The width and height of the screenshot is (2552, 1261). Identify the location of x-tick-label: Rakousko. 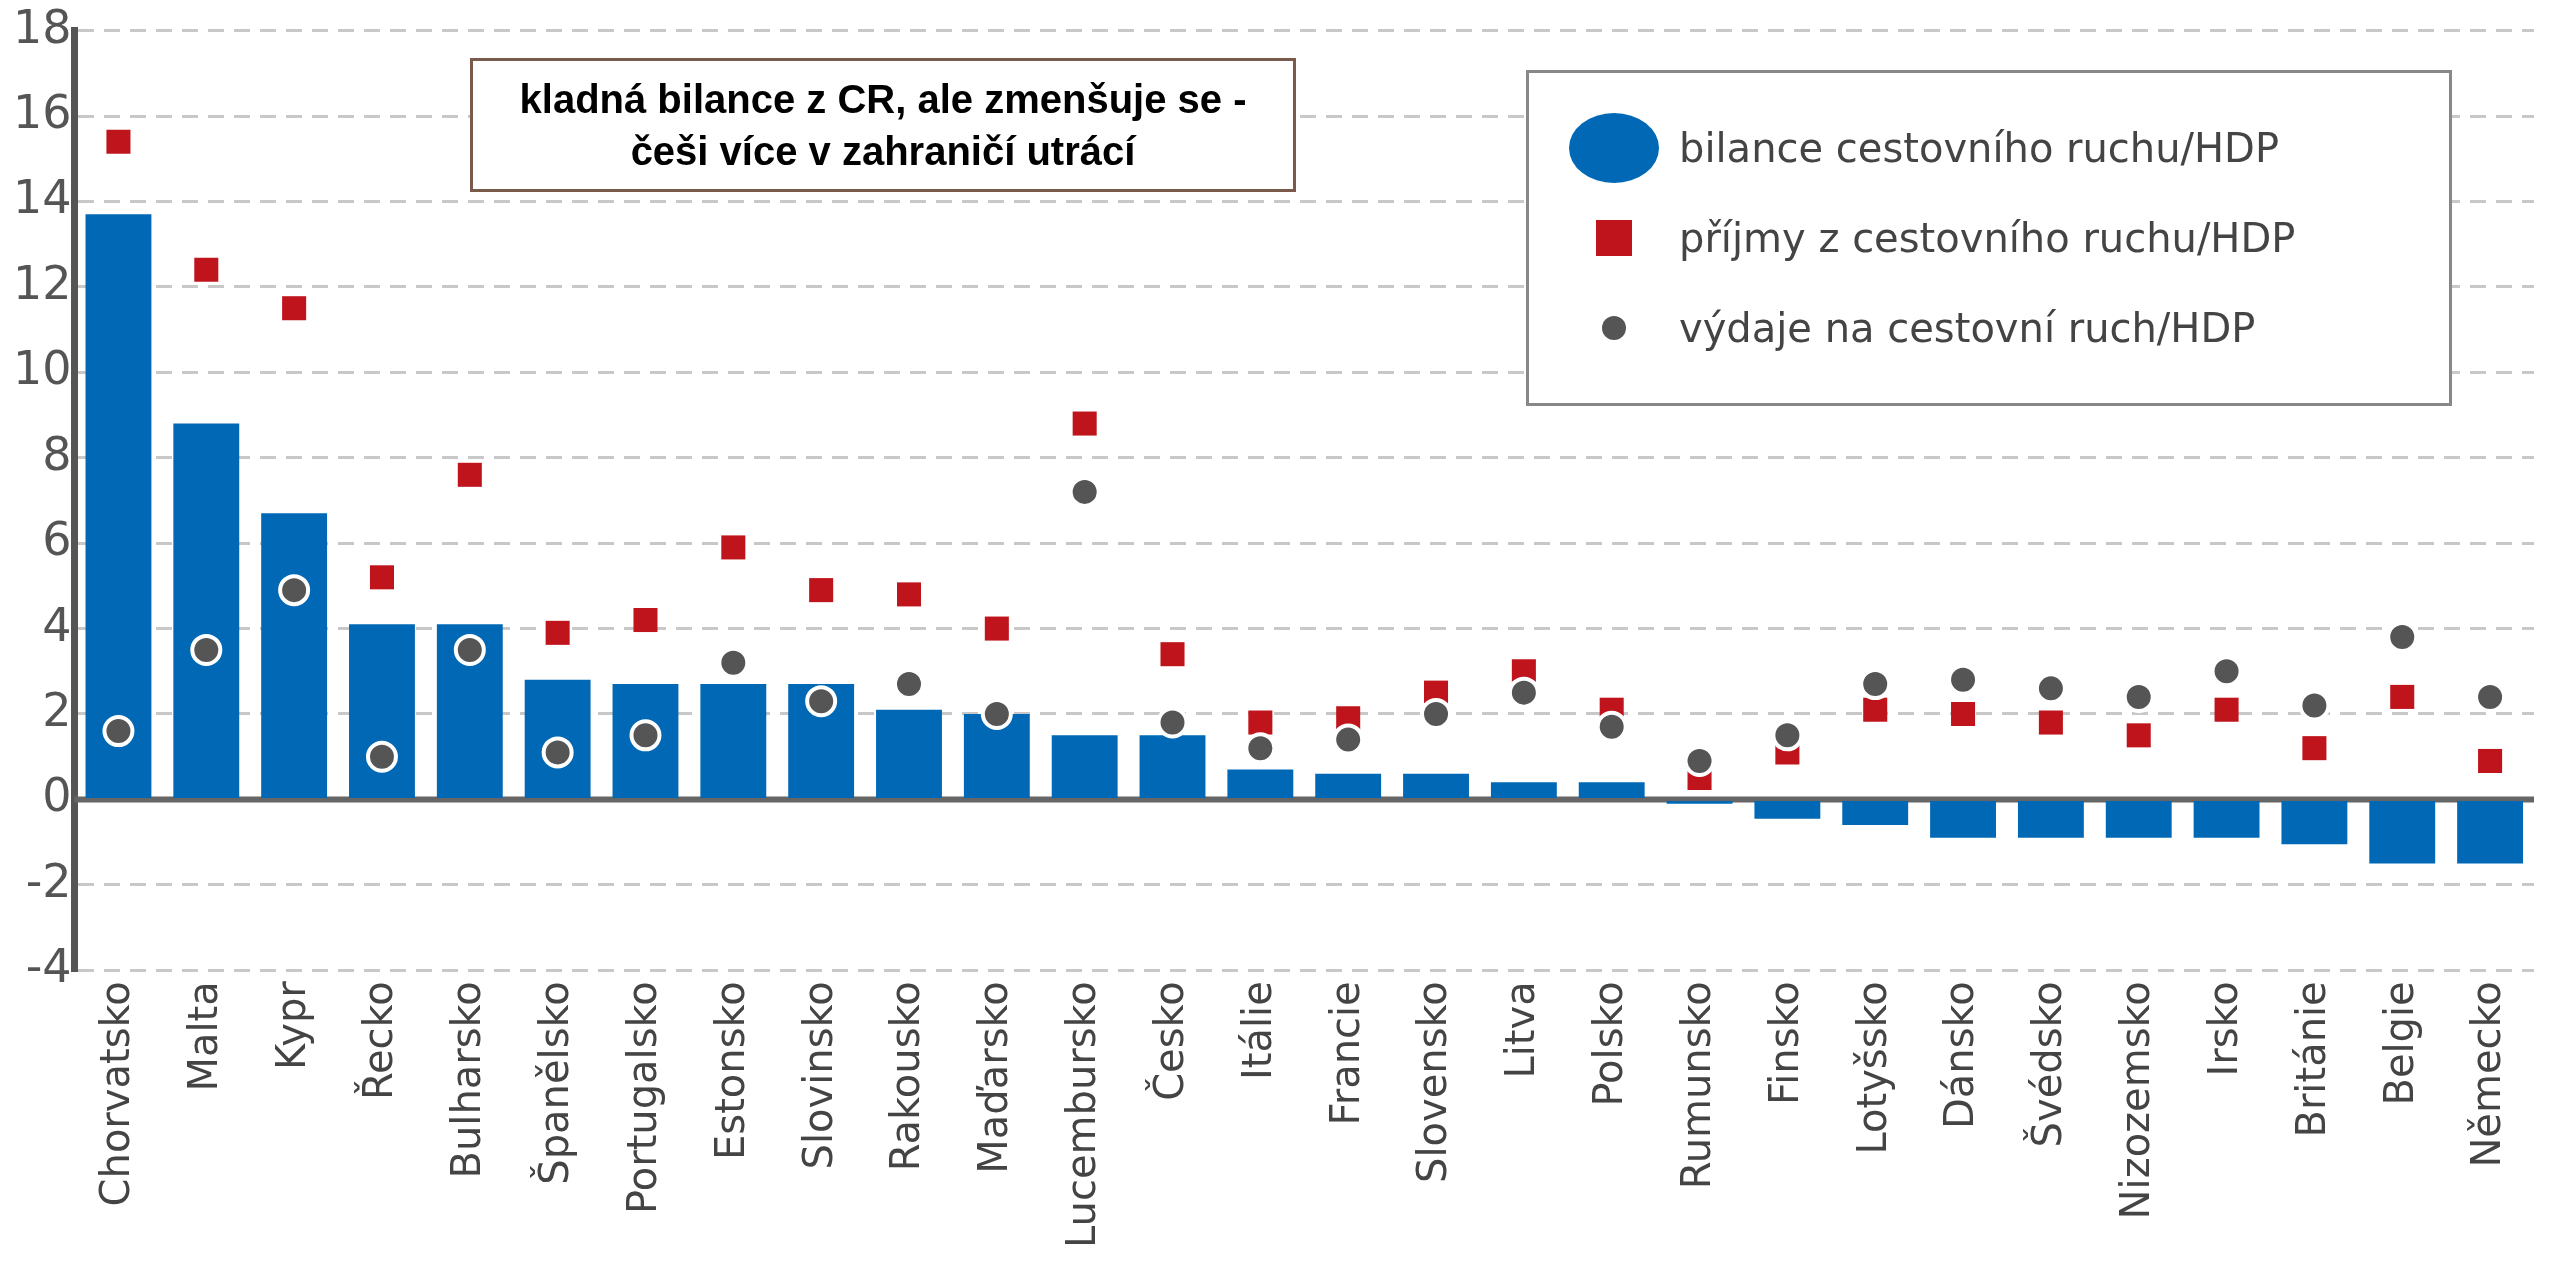
(905, 1076).